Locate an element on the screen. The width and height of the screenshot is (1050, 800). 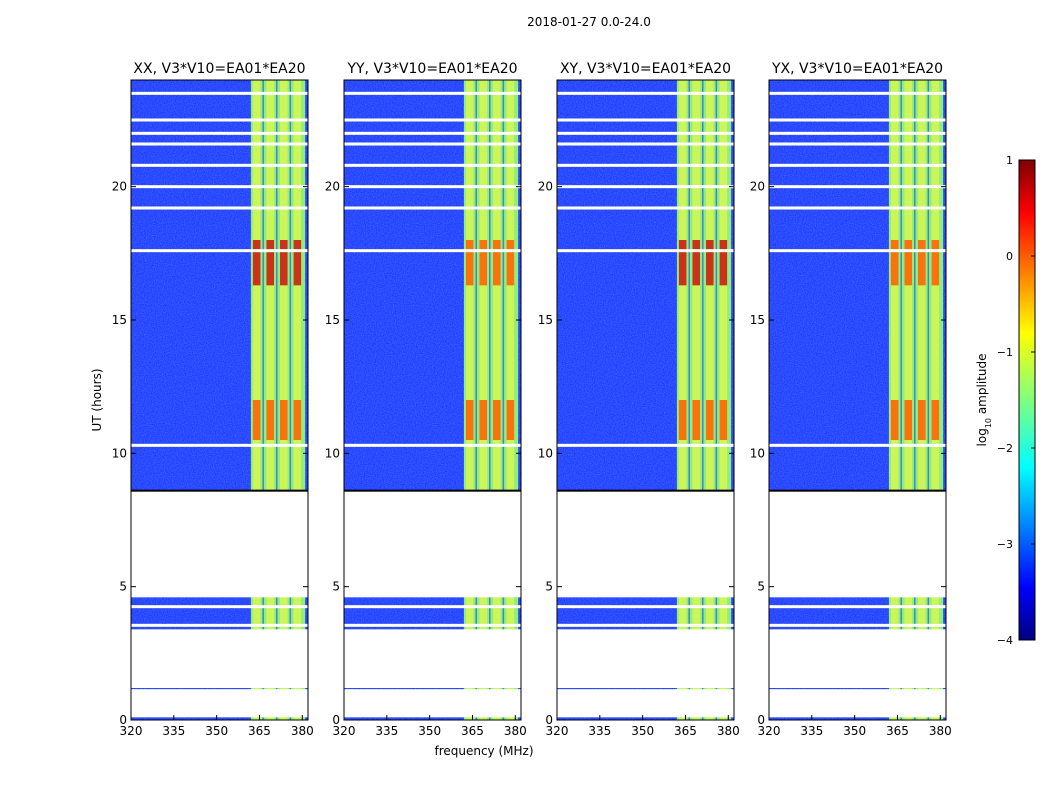
x-tick-label: 320 is located at coordinates (557, 731).